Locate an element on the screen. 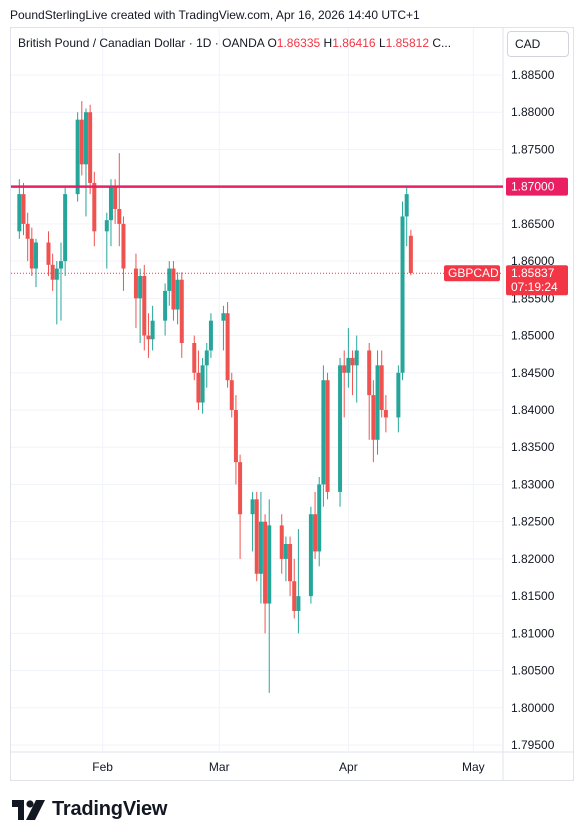 Image resolution: width=584 pixels, height=840 pixels. y-tick-label: 1.79500 is located at coordinates (533, 745).